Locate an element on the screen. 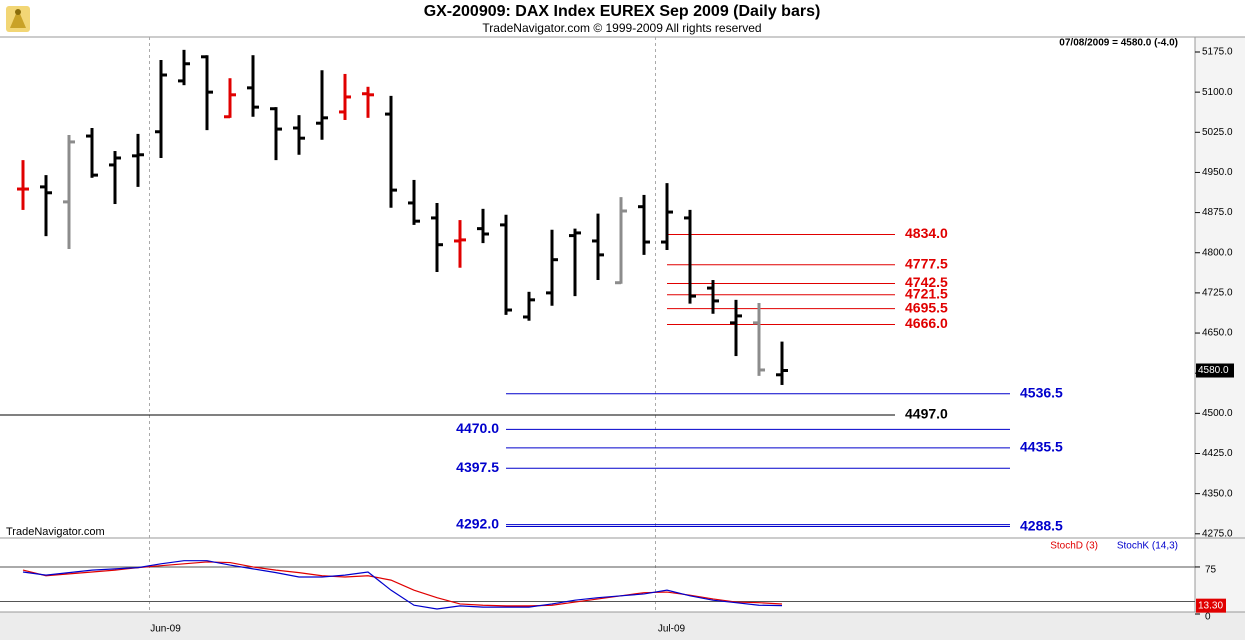 This screenshot has height=640, width=1245. status: 07/08/2009 = 4580.0 (-4.0) is located at coordinates (1118, 43).